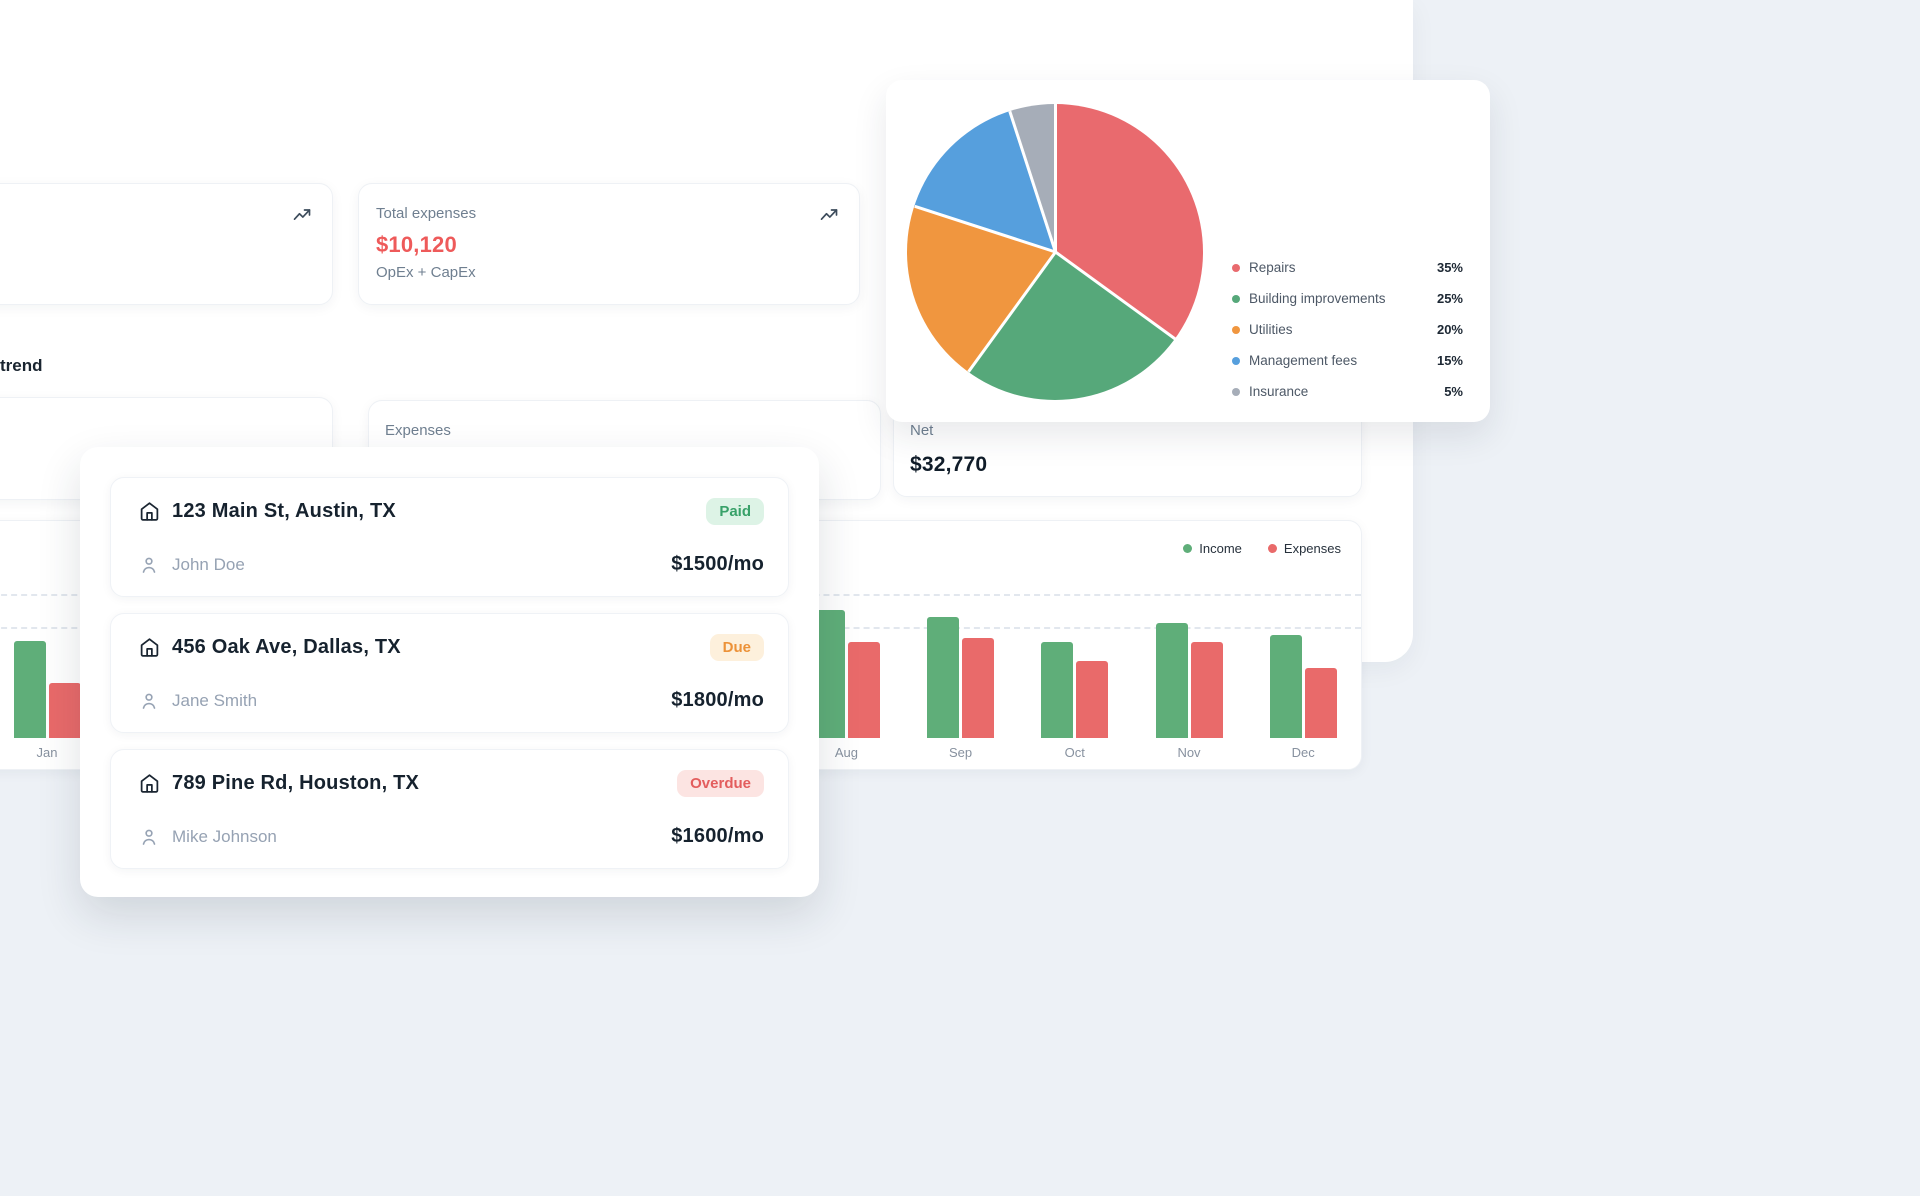 This screenshot has height=1196, width=1920. What do you see at coordinates (720, 783) in the screenshot?
I see `status-badge: Overdue` at bounding box center [720, 783].